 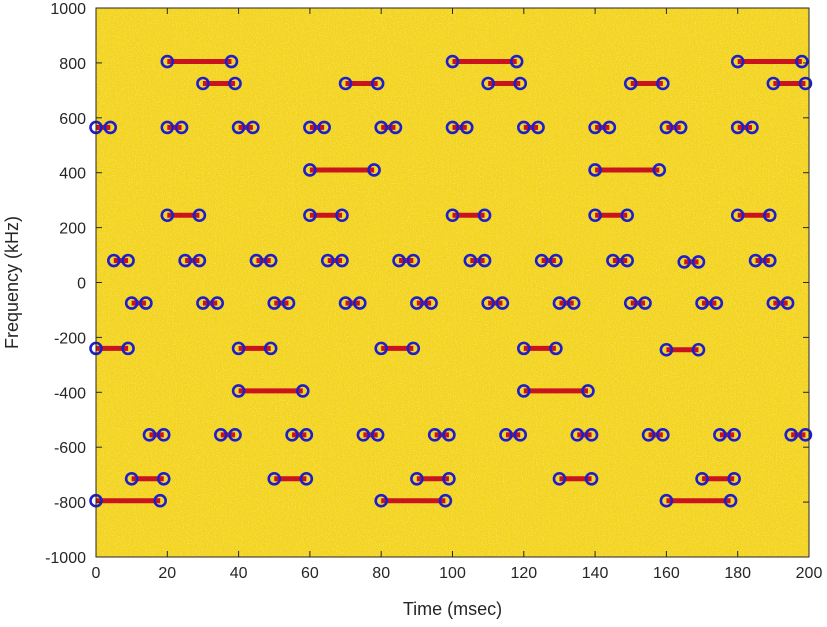 What do you see at coordinates (72, 64) in the screenshot?
I see `y-tick-label: 800` at bounding box center [72, 64].